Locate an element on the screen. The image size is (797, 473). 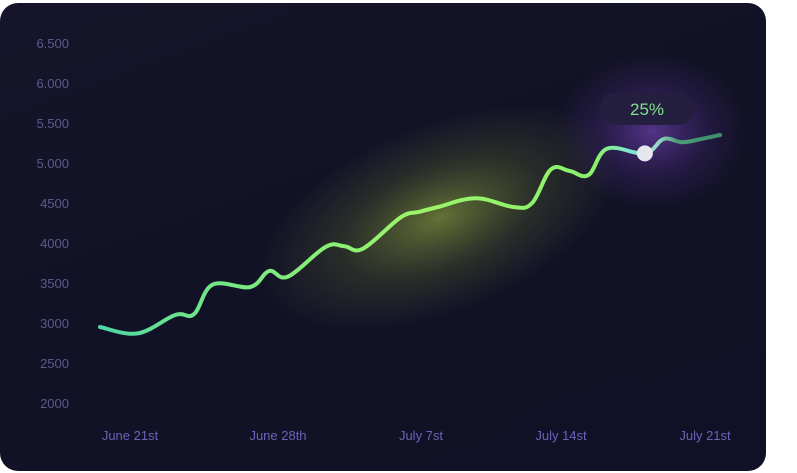
x-tick-label: July 7st is located at coordinates (421, 435).